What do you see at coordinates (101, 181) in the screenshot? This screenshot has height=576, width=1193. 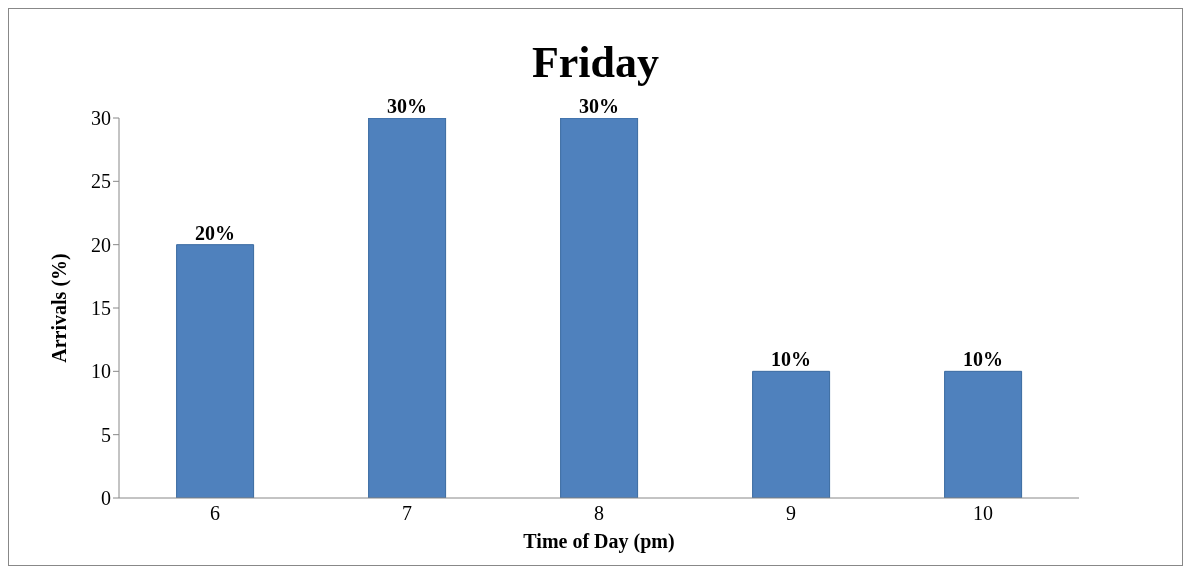 I see `y-tick-label: 25` at bounding box center [101, 181].